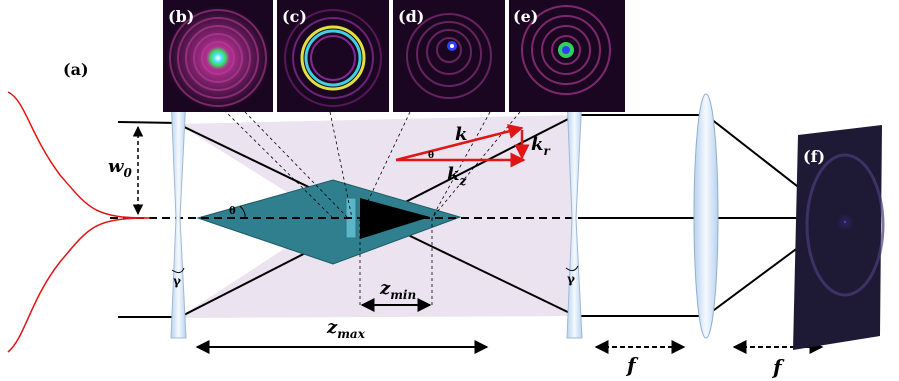 This screenshot has height=381, width=899. I want to click on zmax-label: zmax, so click(346, 329).